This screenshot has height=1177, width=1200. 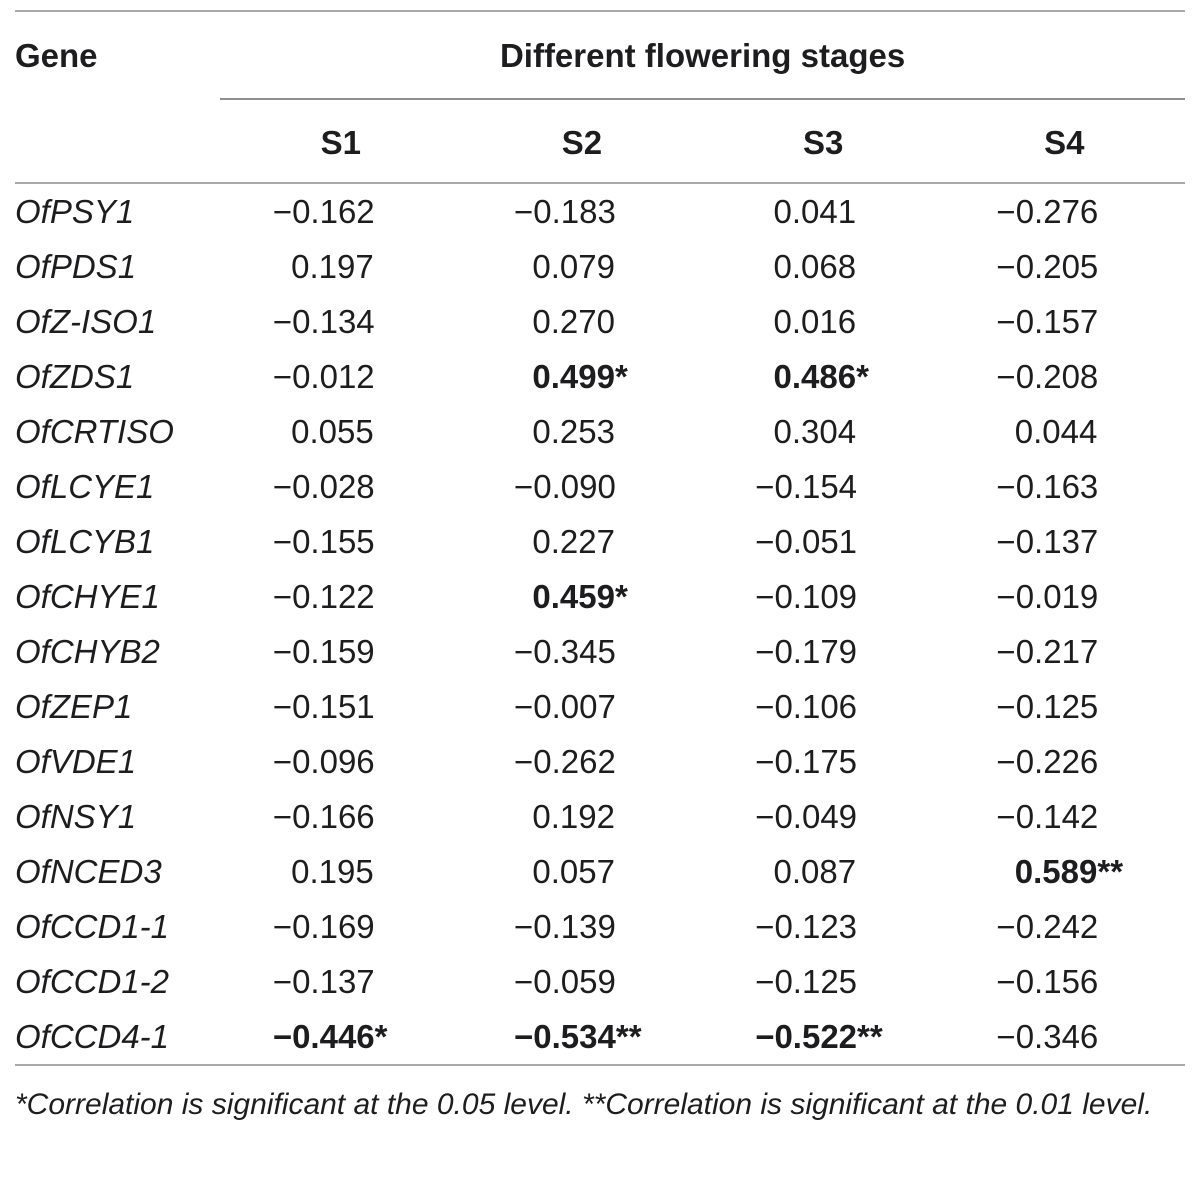 What do you see at coordinates (323, 486) in the screenshot?
I see `correlation-value: −0.028` at bounding box center [323, 486].